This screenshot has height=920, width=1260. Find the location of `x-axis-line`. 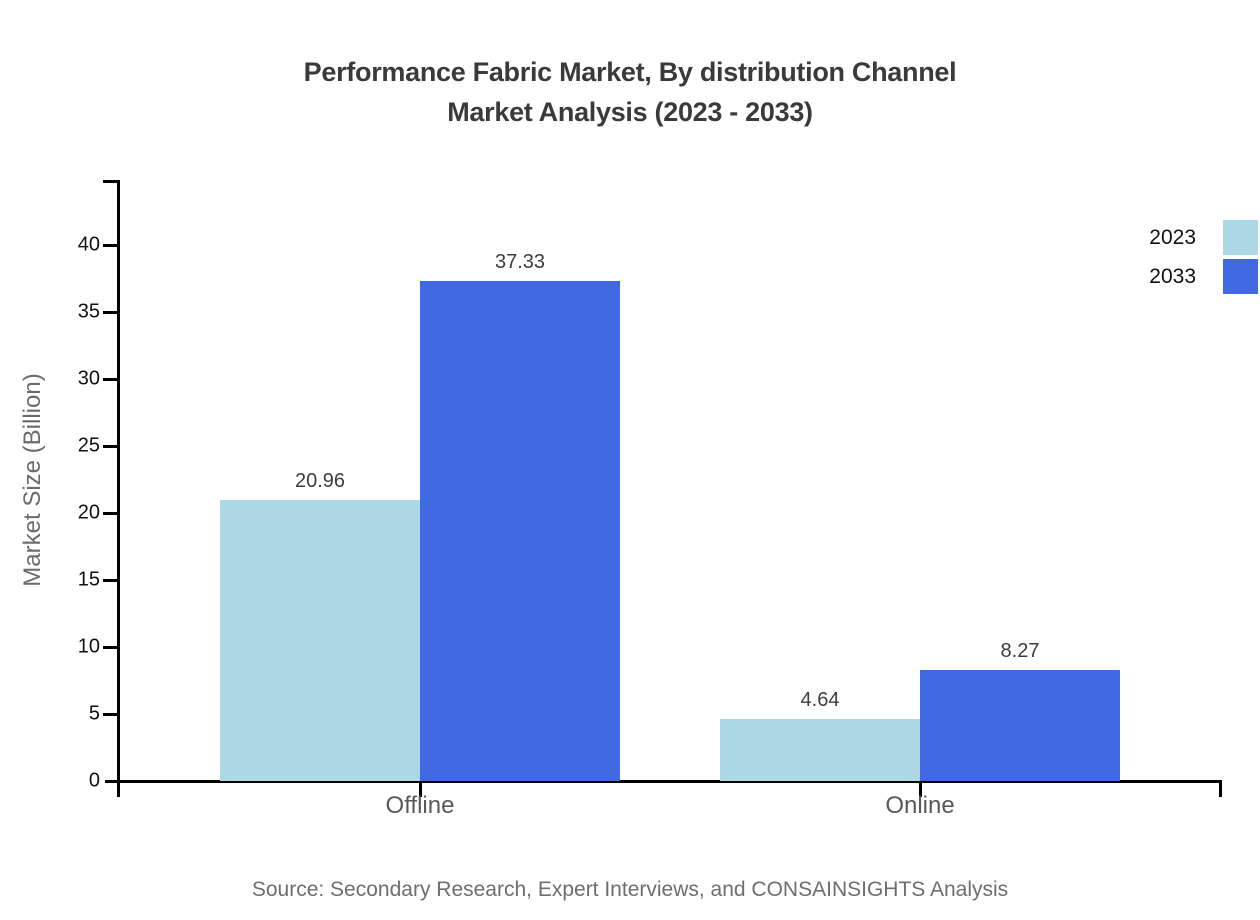

x-axis-line is located at coordinates (663, 781).